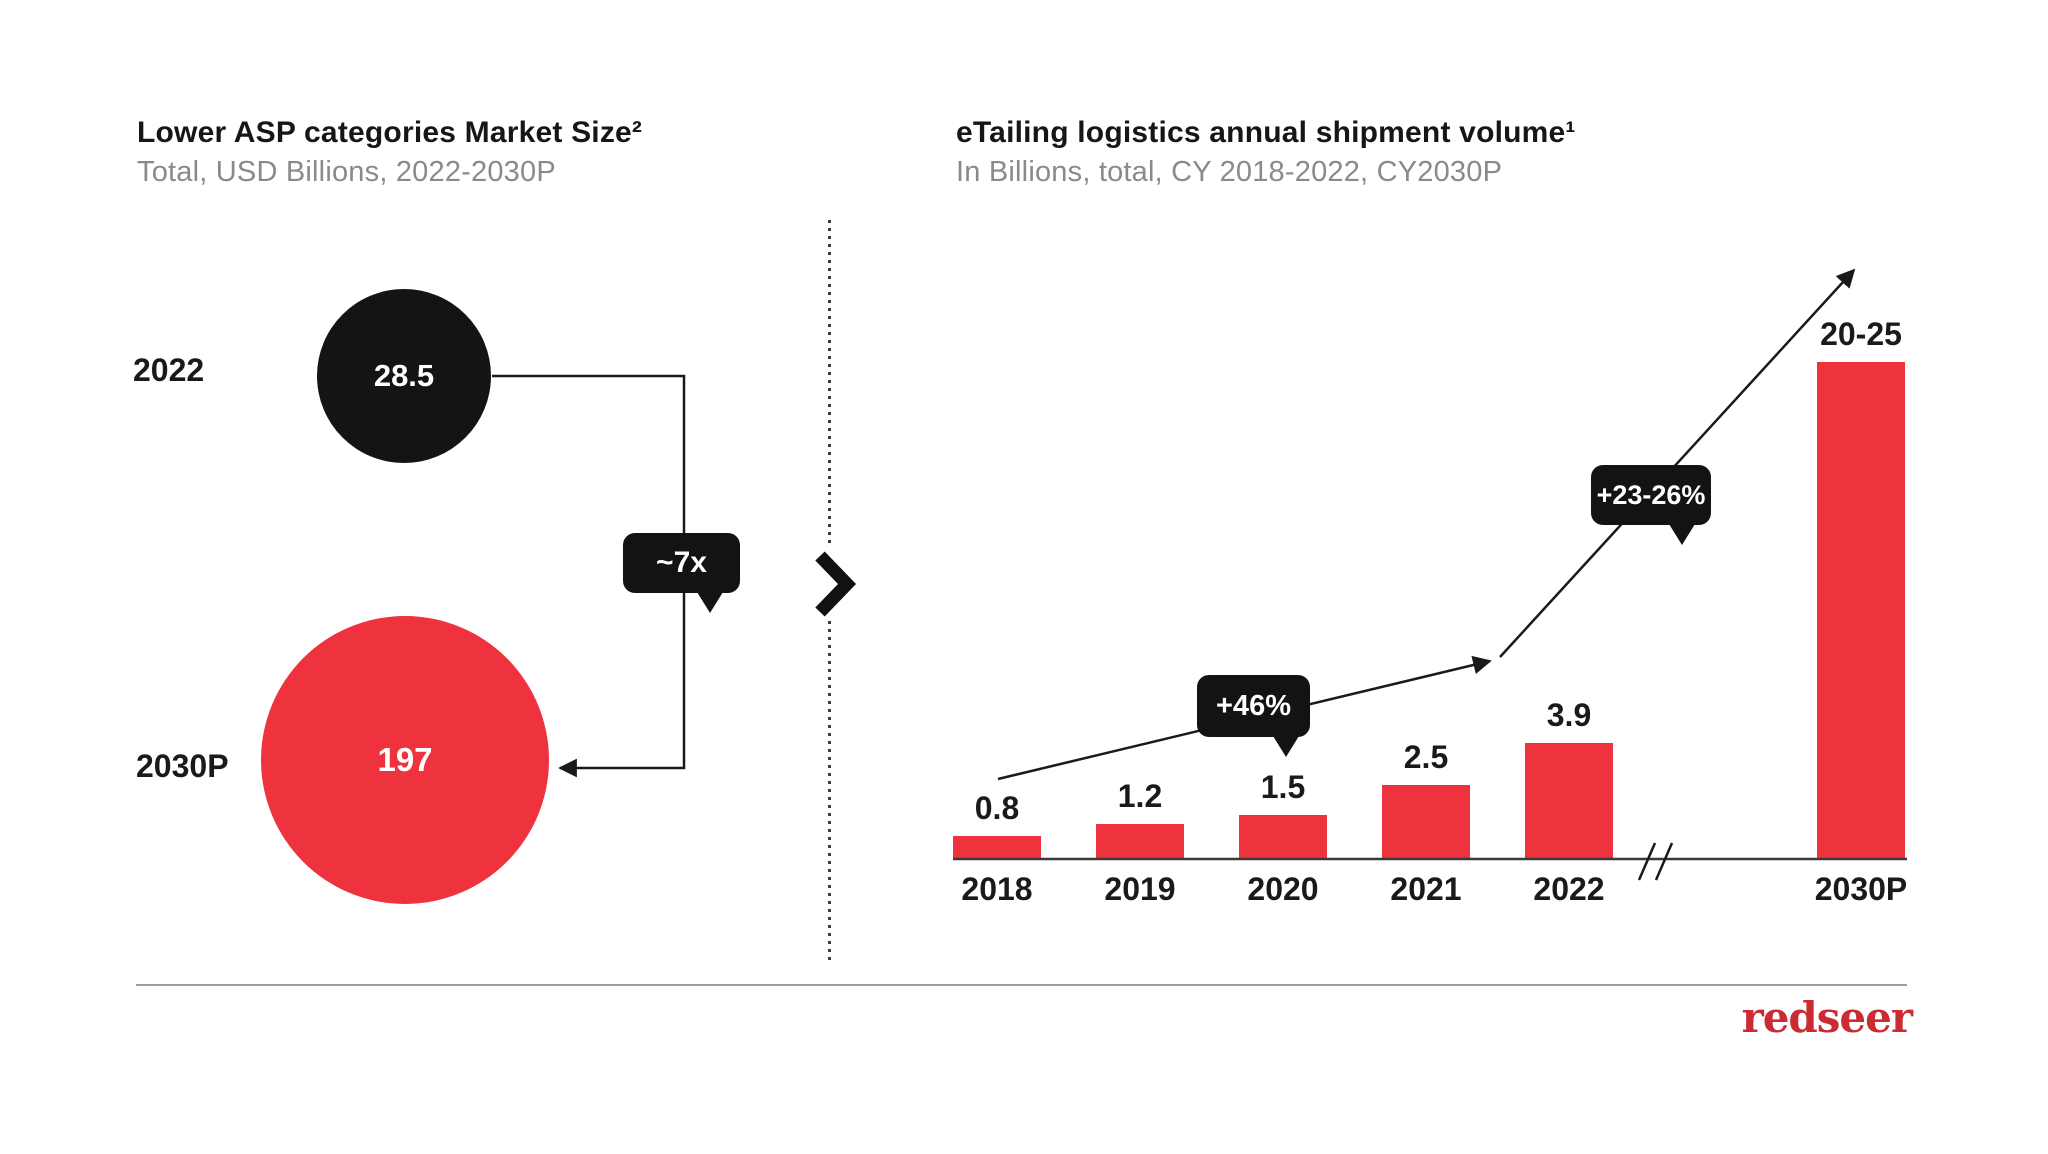 The image size is (2048, 1154). What do you see at coordinates (1140, 842) in the screenshot?
I see `bar-2019` at bounding box center [1140, 842].